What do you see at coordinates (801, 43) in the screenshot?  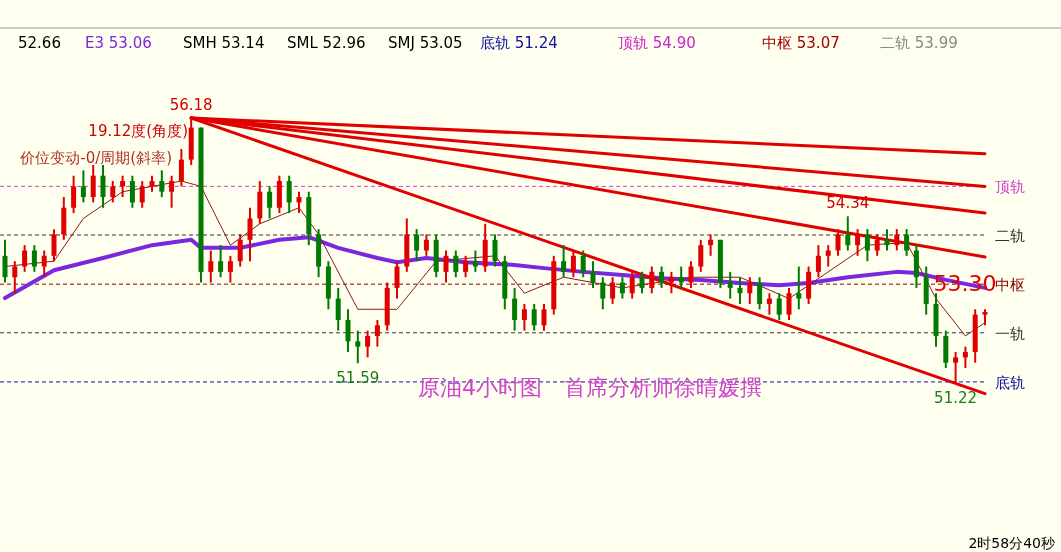 I see `text: 中枢 53.07` at bounding box center [801, 43].